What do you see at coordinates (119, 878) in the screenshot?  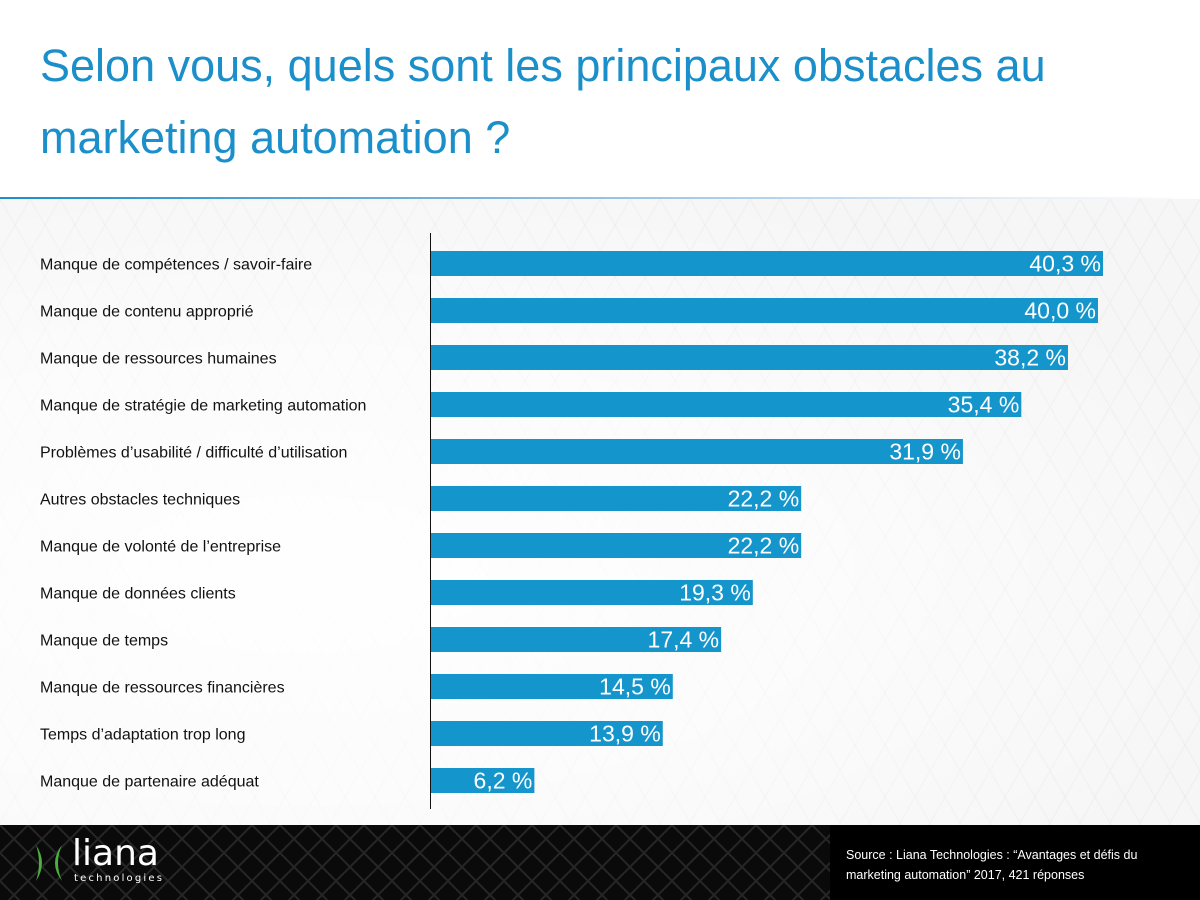 I see `logo-subtitle: technologies` at bounding box center [119, 878].